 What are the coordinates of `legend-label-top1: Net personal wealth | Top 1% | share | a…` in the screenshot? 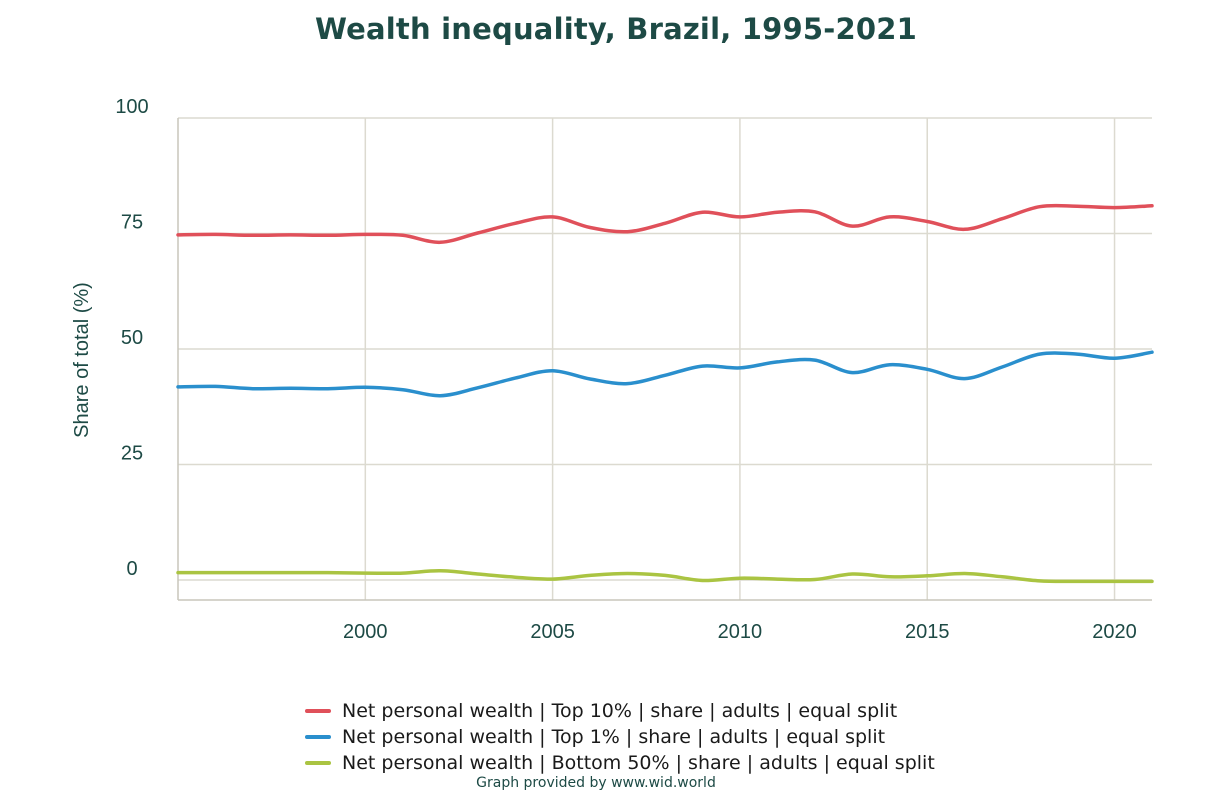 It's located at (614, 737).